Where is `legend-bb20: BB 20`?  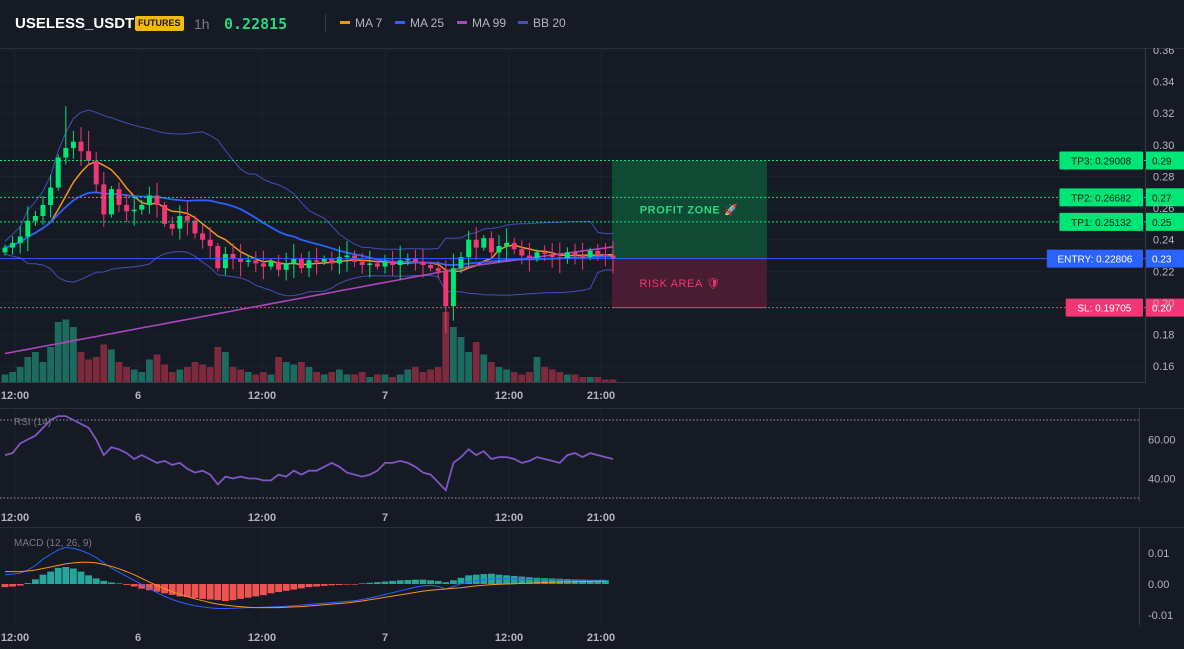 legend-bb20: BB 20 is located at coordinates (542, 23).